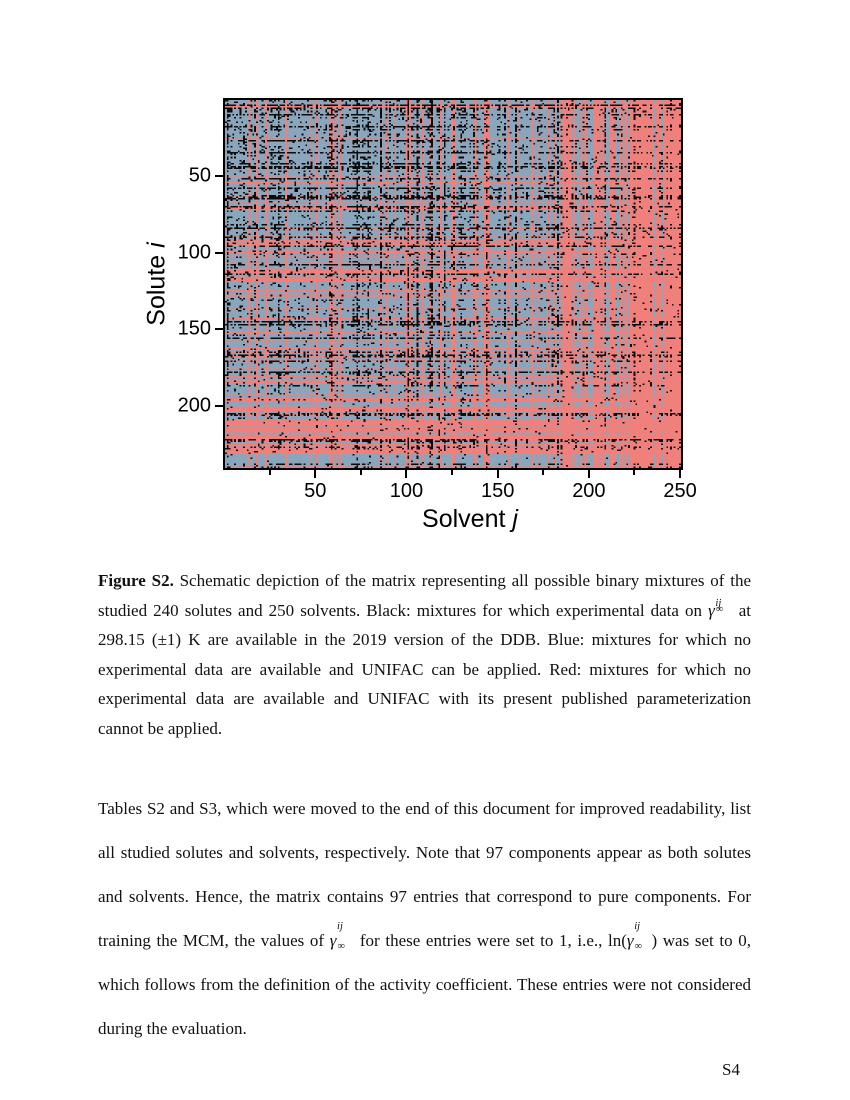 This screenshot has height=1100, width=850. Describe the element at coordinates (136, 580) in the screenshot. I see `text-segment: Figure S2.` at that location.